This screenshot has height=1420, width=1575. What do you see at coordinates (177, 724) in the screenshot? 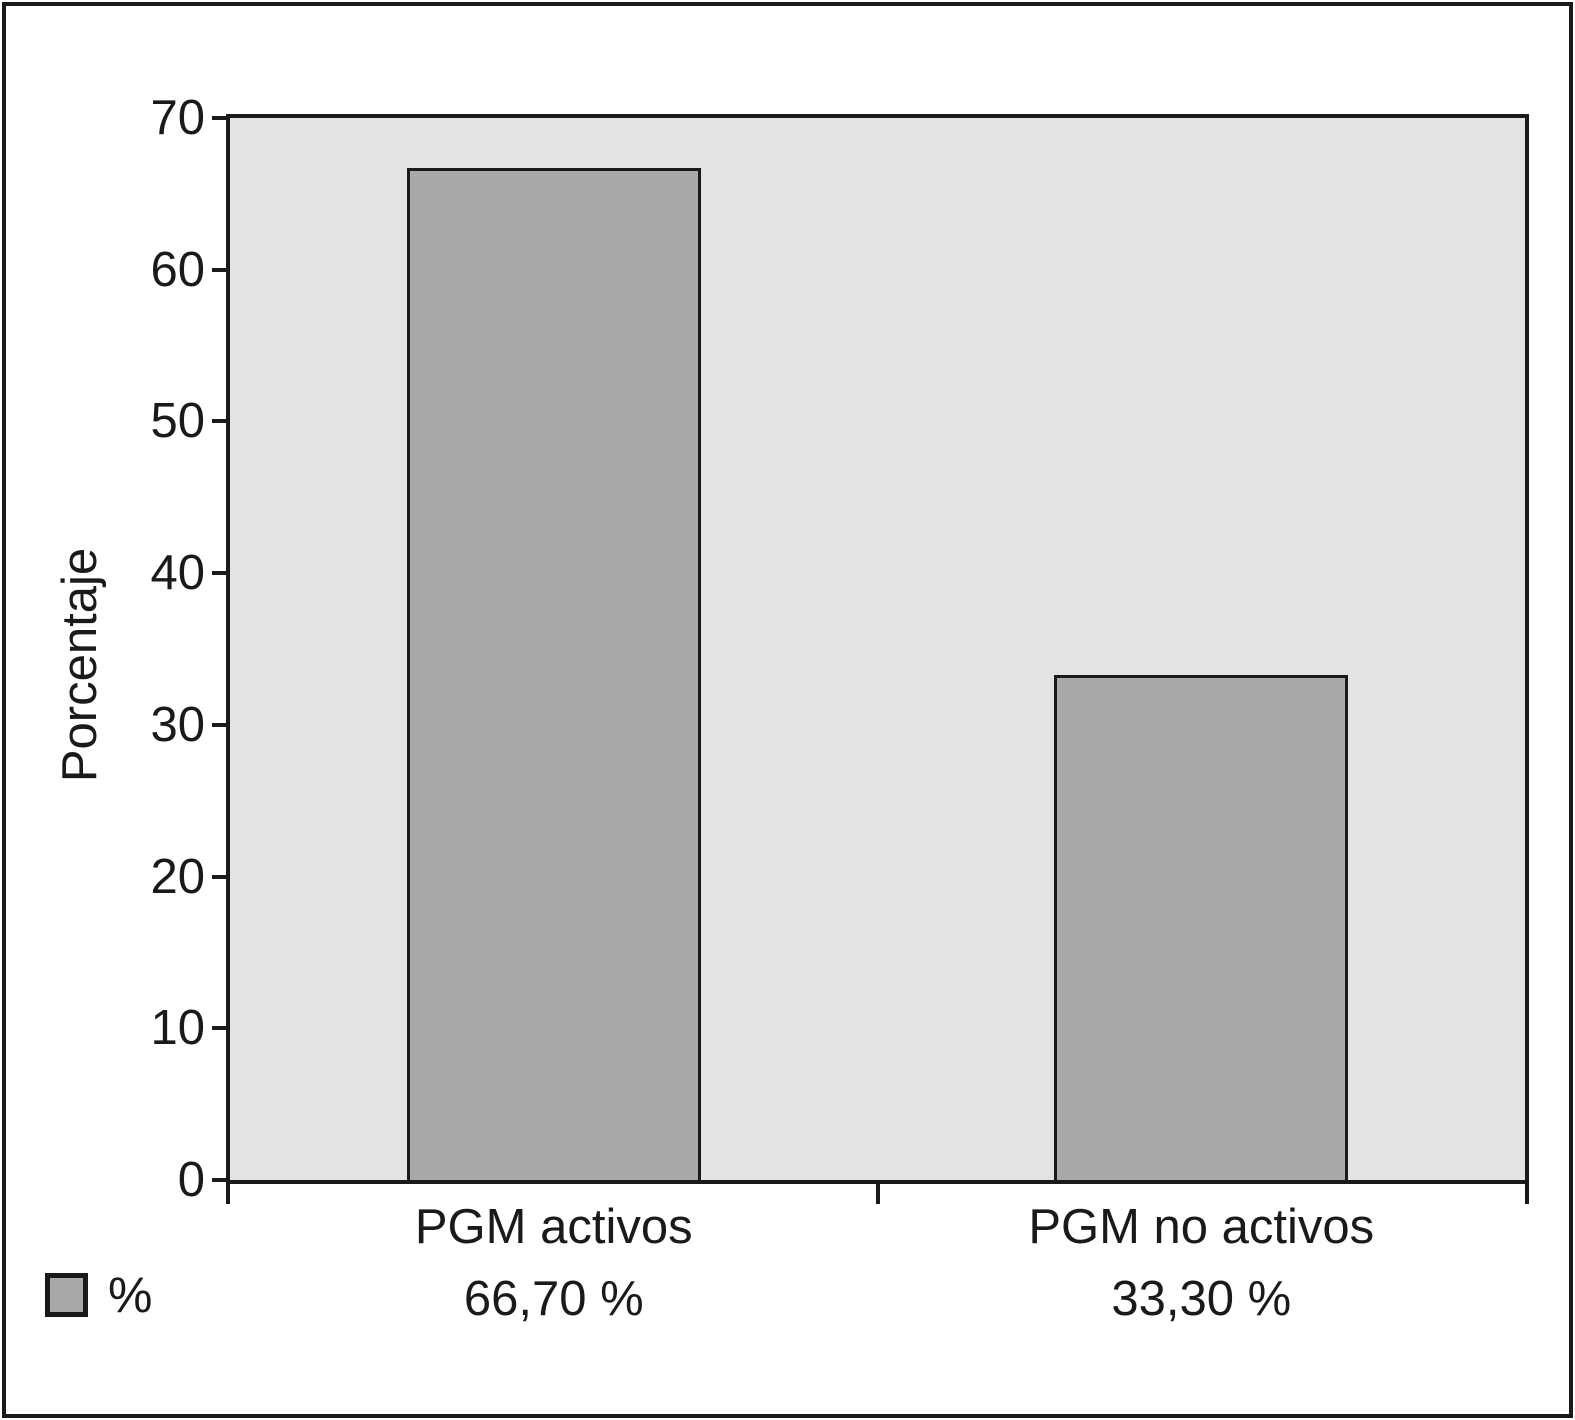
I see `y-axis-tick-label: 30` at bounding box center [177, 724].